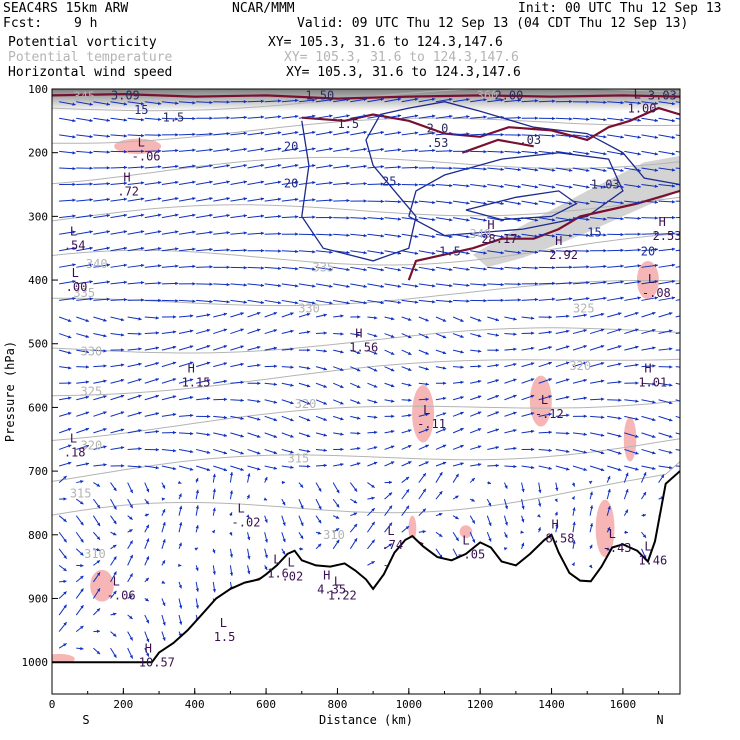  Describe the element at coordinates (490, 181) in the screenshot. I see `wind-speed-contour` at that location.